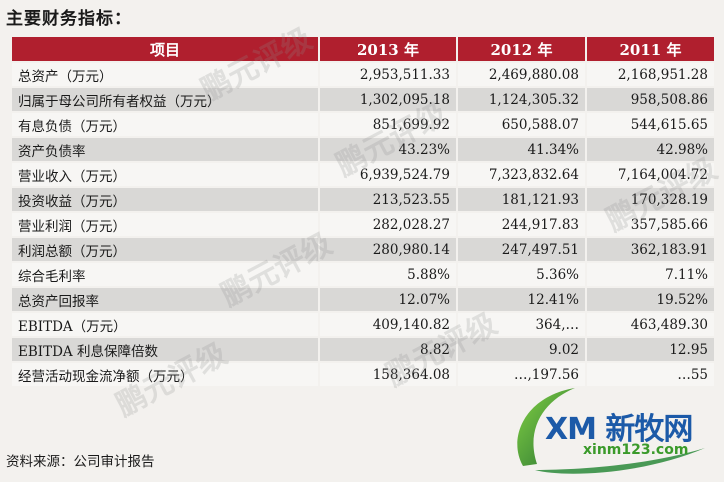 This screenshot has height=482, width=724. What do you see at coordinates (650, 124) in the screenshot?
I see `cell-2011: 544,615.65` at bounding box center [650, 124].